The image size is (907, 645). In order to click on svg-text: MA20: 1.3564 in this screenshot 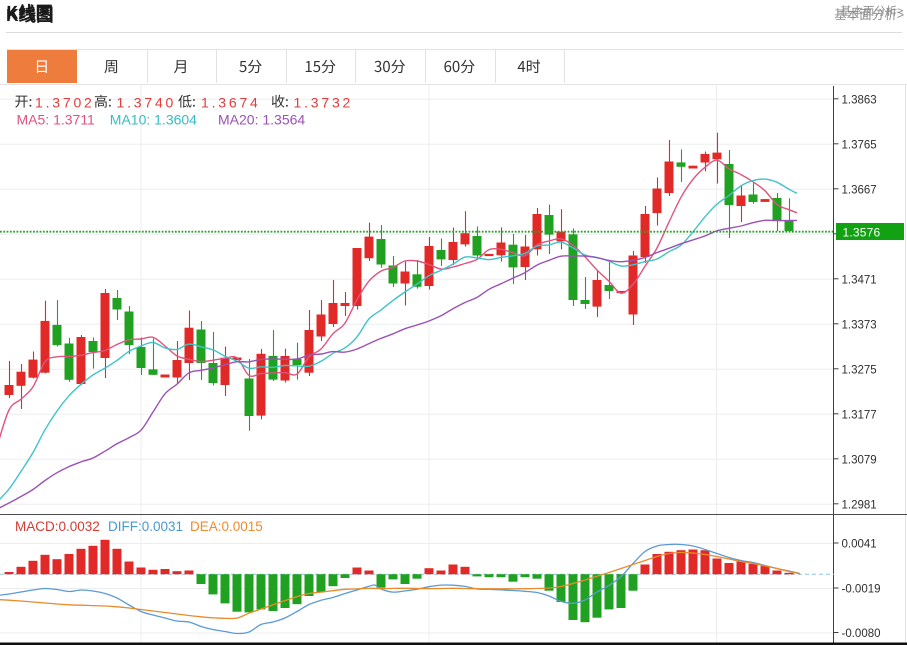, I will do `click(261, 120)`.